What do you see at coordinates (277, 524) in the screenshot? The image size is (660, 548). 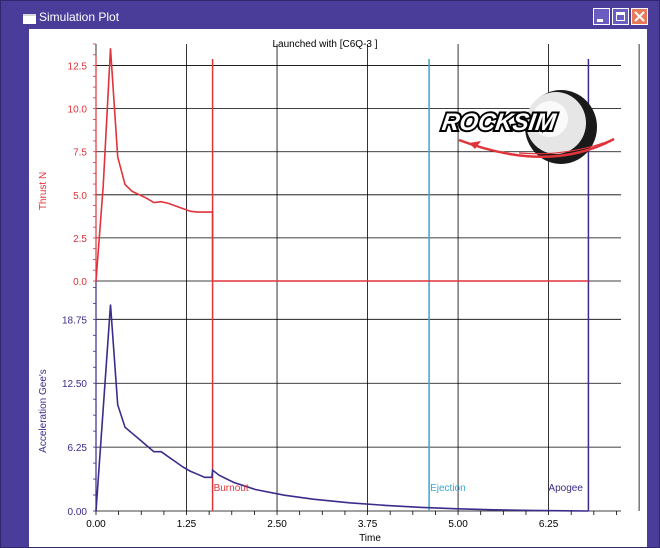 I see `x-tick-label: 2.50` at bounding box center [277, 524].